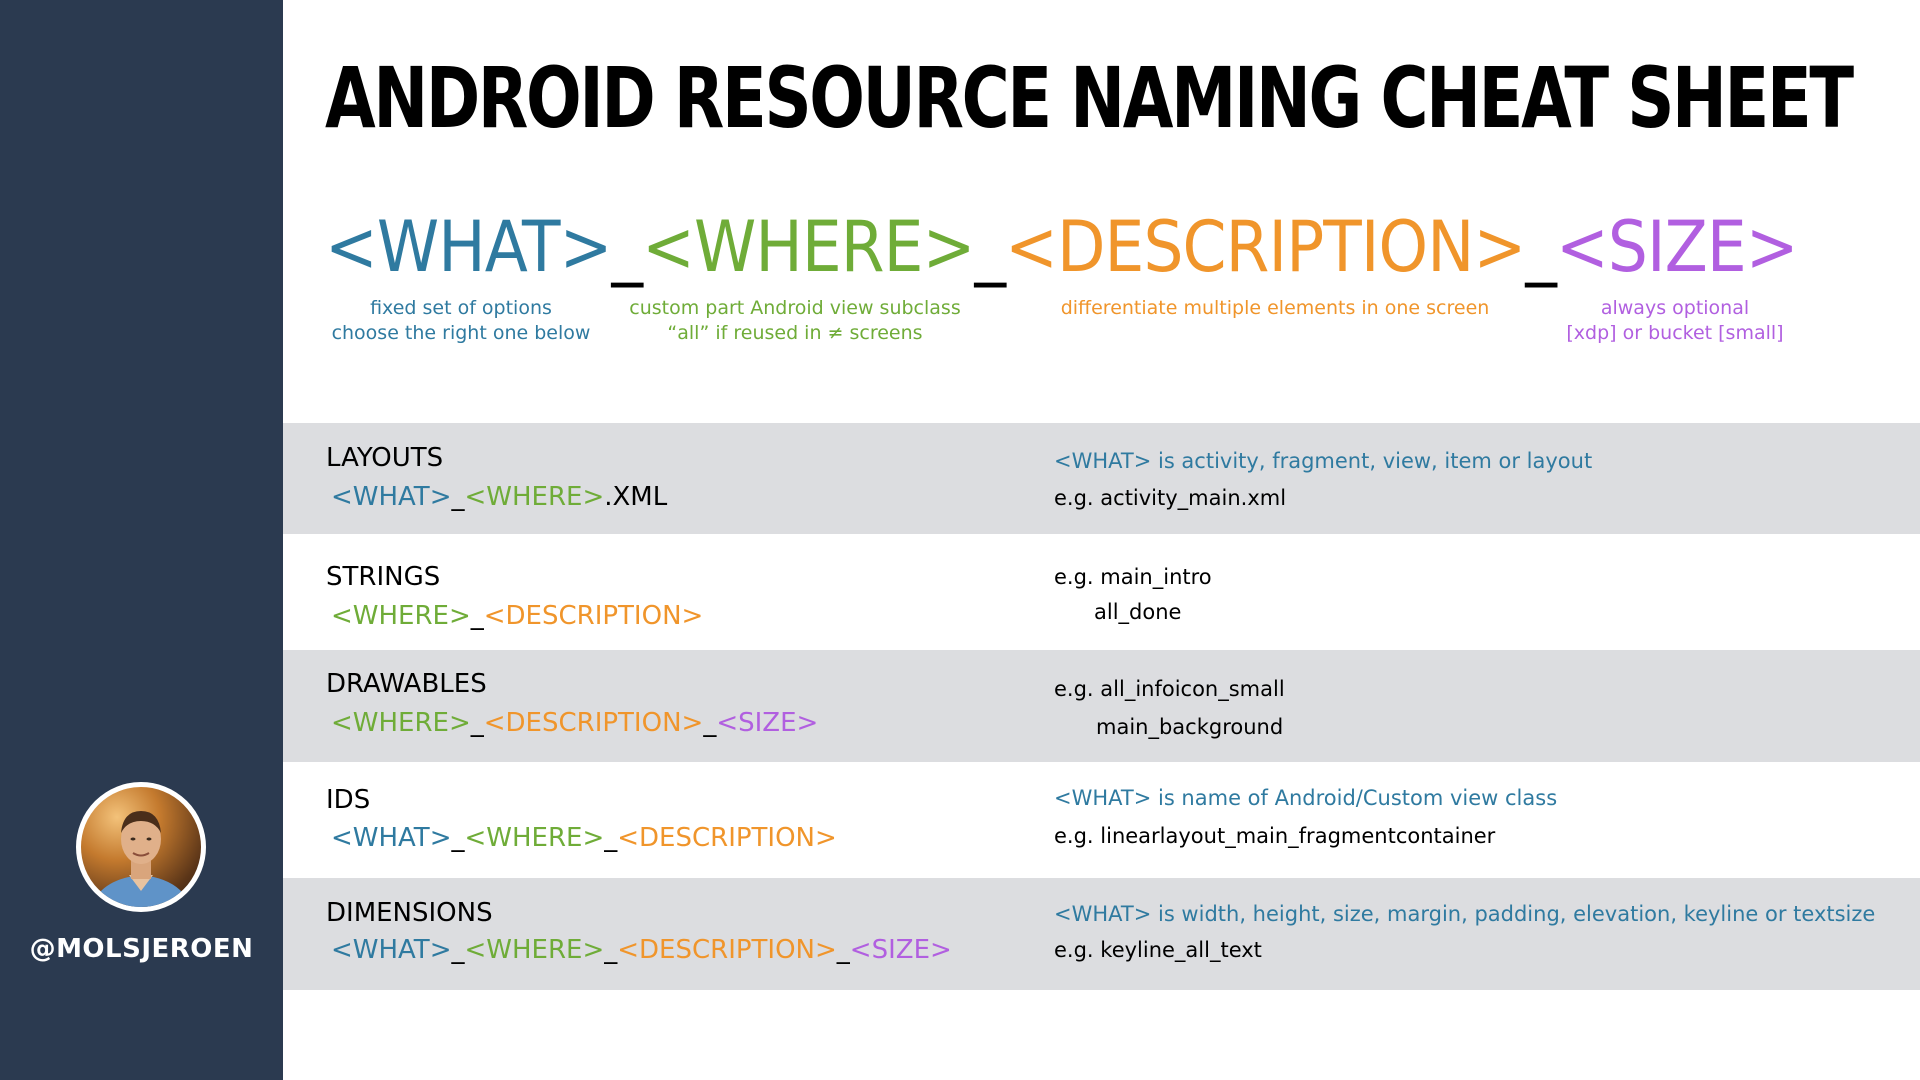 The width and height of the screenshot is (1920, 1080). I want to click on row-pattern: <WHERE>_<DESCRIPTION>_<SIZE>, so click(574, 723).